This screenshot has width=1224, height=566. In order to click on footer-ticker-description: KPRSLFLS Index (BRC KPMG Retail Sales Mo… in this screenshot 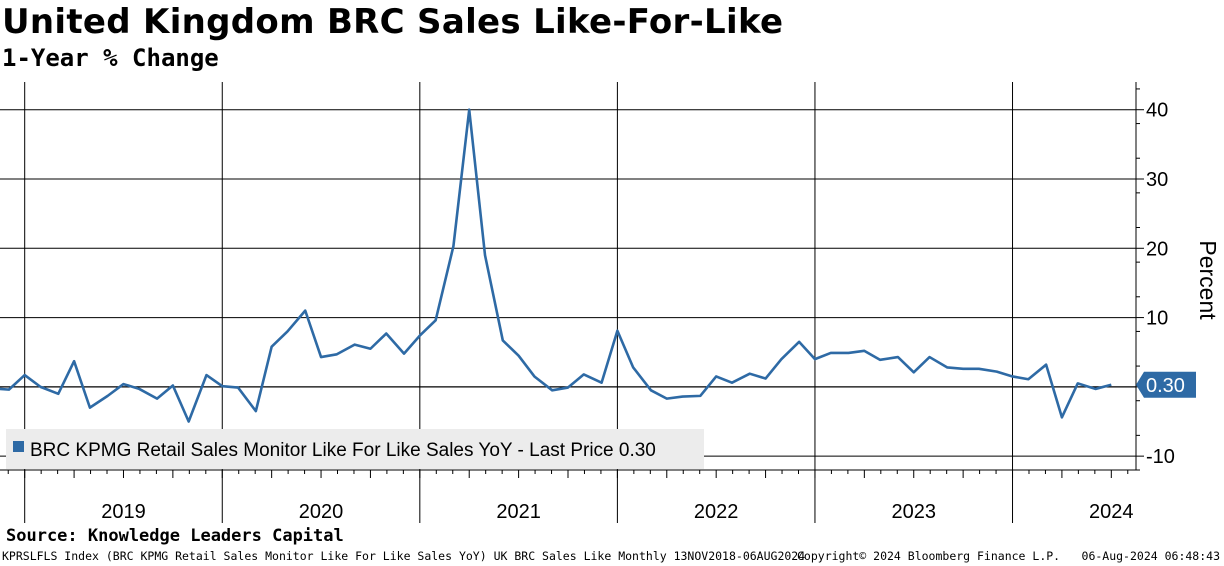, I will do `click(404, 556)`.